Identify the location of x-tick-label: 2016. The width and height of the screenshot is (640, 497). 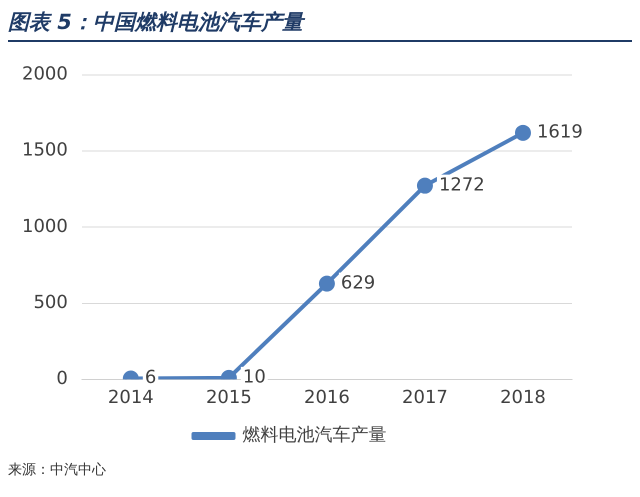
(327, 397).